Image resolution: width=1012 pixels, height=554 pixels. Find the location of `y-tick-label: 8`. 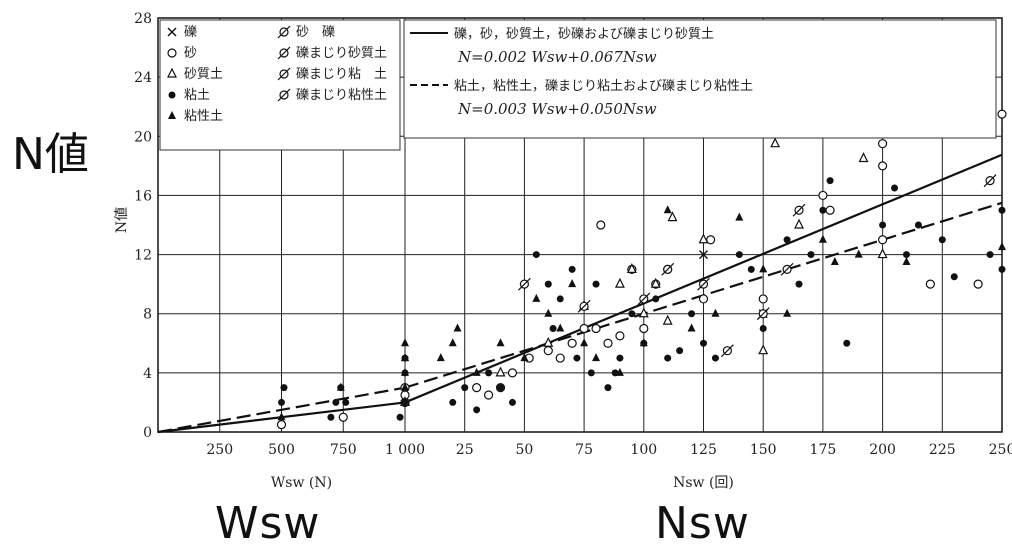

y-tick-label: 8 is located at coordinates (147, 315).